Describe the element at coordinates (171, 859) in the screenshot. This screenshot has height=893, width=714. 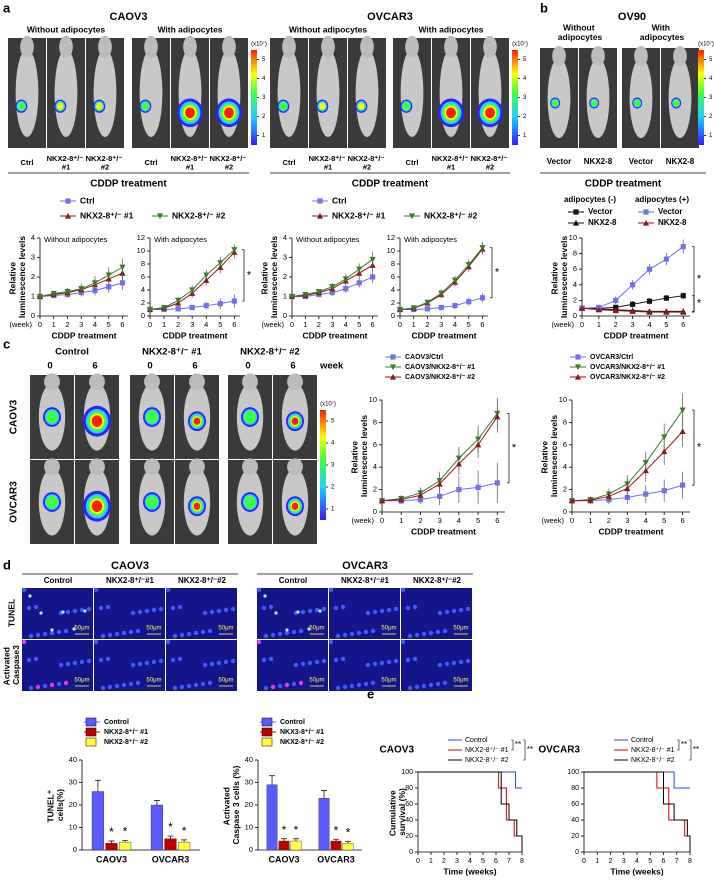
I see `x-tick-label: OVCAR3` at that location.